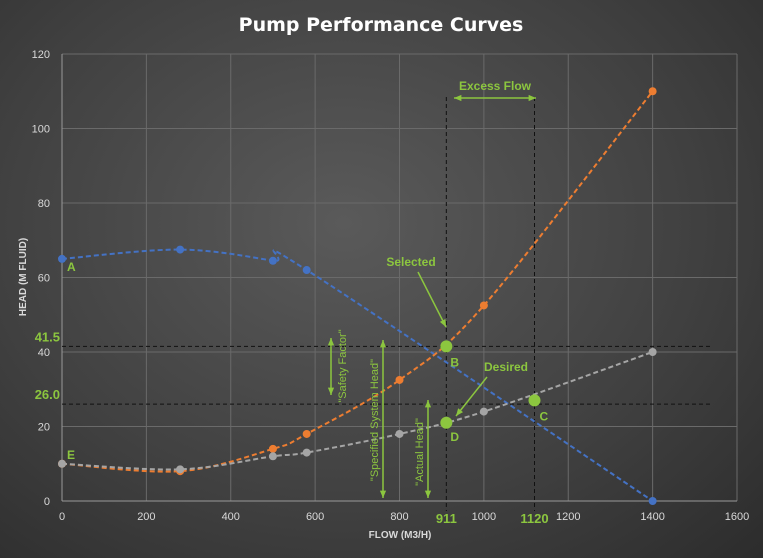  Describe the element at coordinates (44, 428) in the screenshot. I see `y-tick-label: 20` at that location.